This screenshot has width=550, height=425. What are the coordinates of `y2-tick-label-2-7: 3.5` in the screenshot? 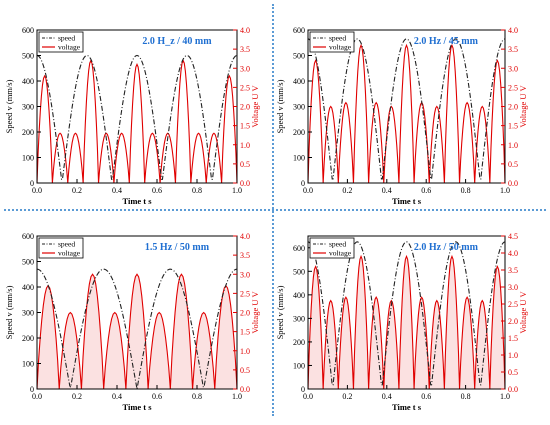 It's located at (513, 49).